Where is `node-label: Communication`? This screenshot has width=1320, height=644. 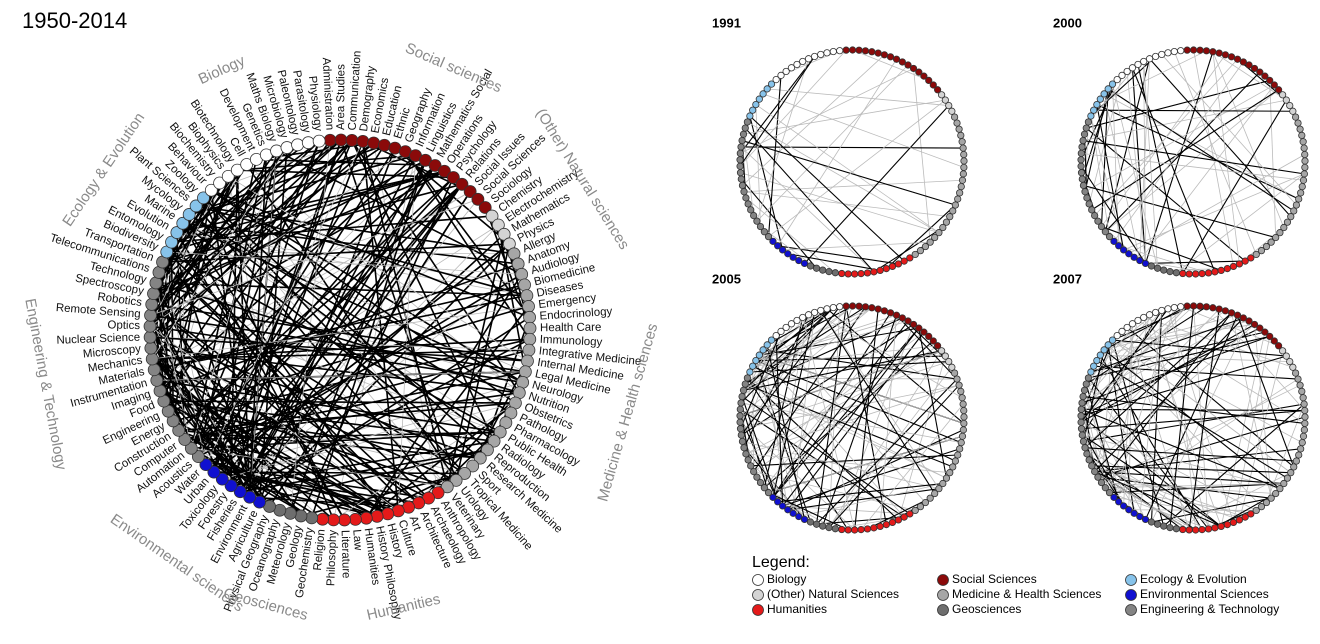
node-label: Communication is located at coordinates (355, 90).